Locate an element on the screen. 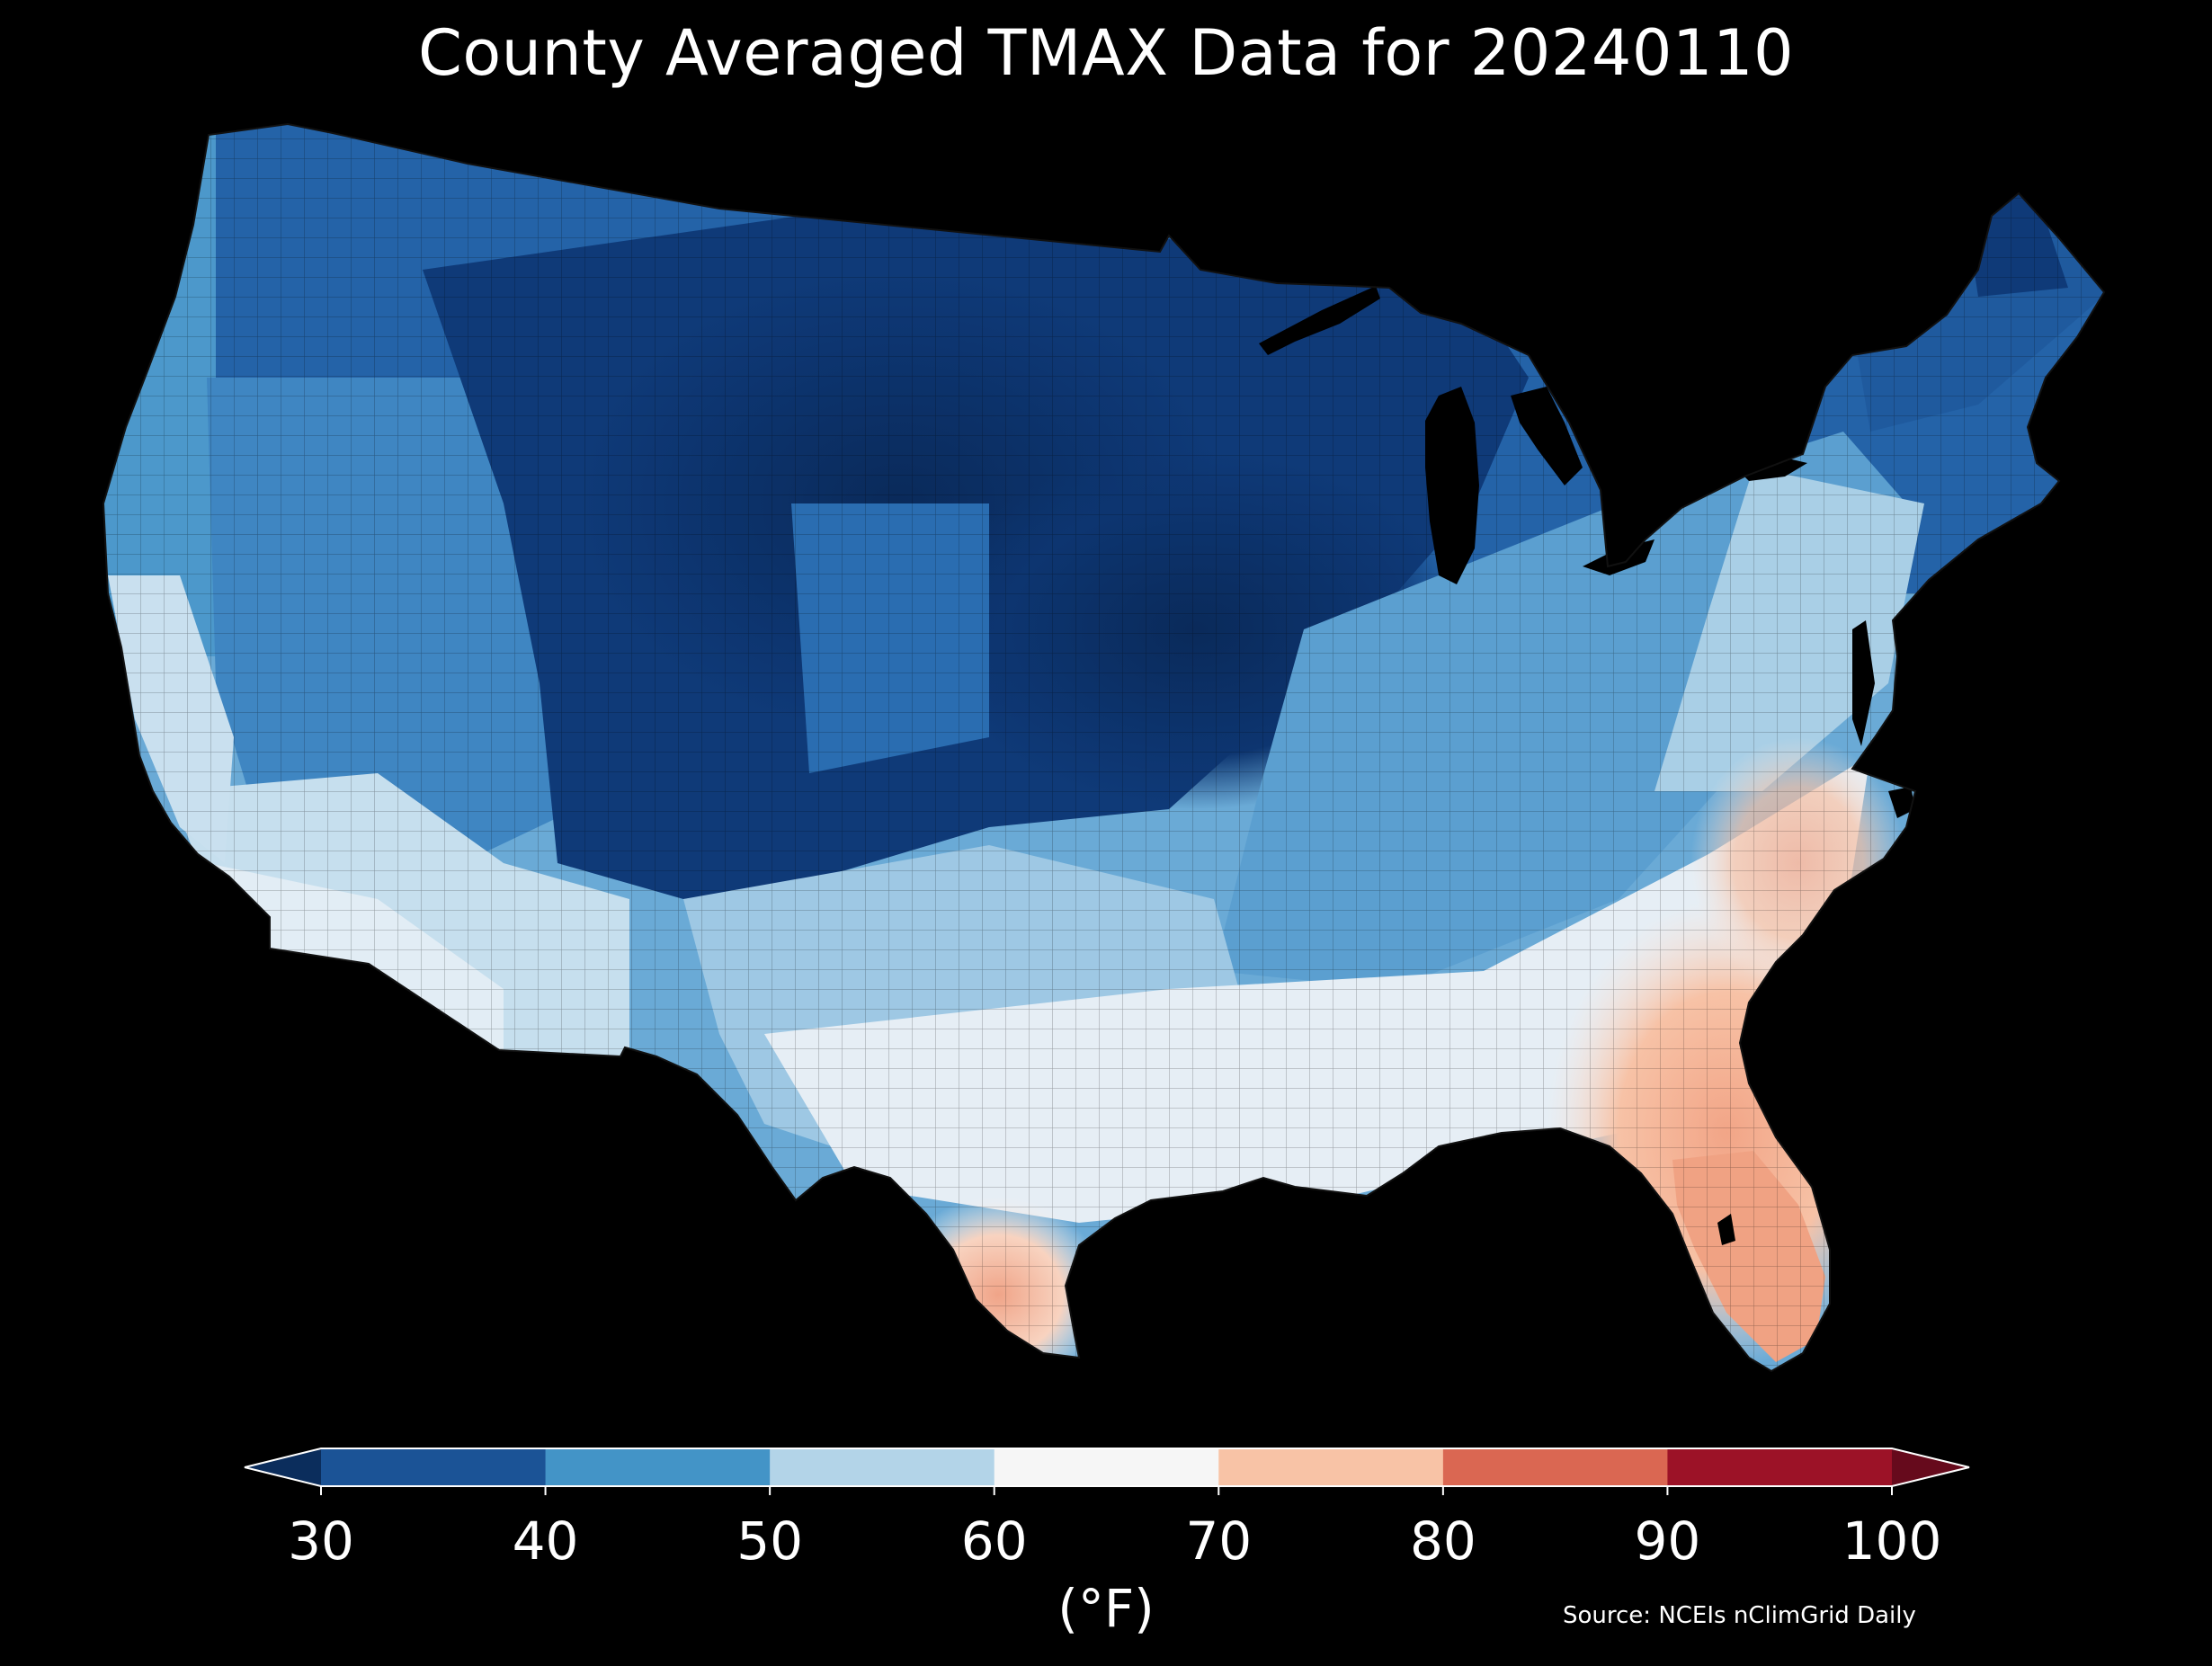 The width and height of the screenshot is (2212, 1666). colorbar-tick-label: 100 is located at coordinates (1892, 1541).